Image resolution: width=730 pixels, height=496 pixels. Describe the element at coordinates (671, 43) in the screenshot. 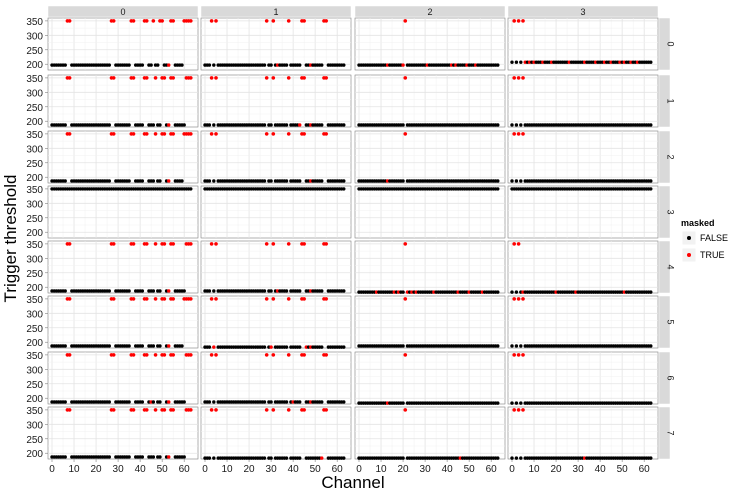

I see `row-strip-label: 0` at that location.